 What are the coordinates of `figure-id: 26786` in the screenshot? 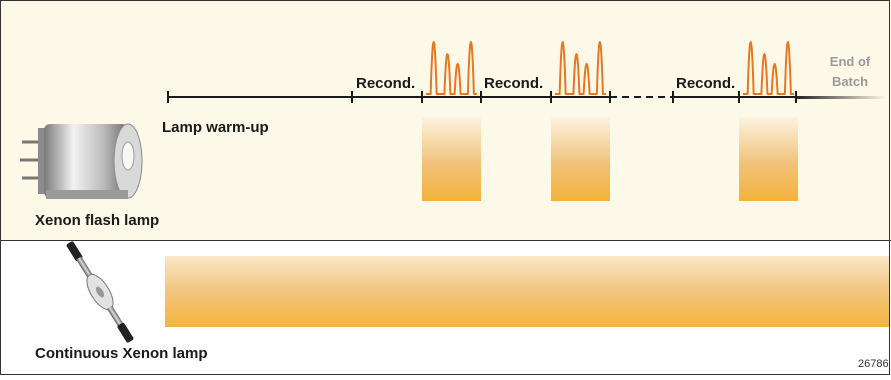 It's located at (873, 364).